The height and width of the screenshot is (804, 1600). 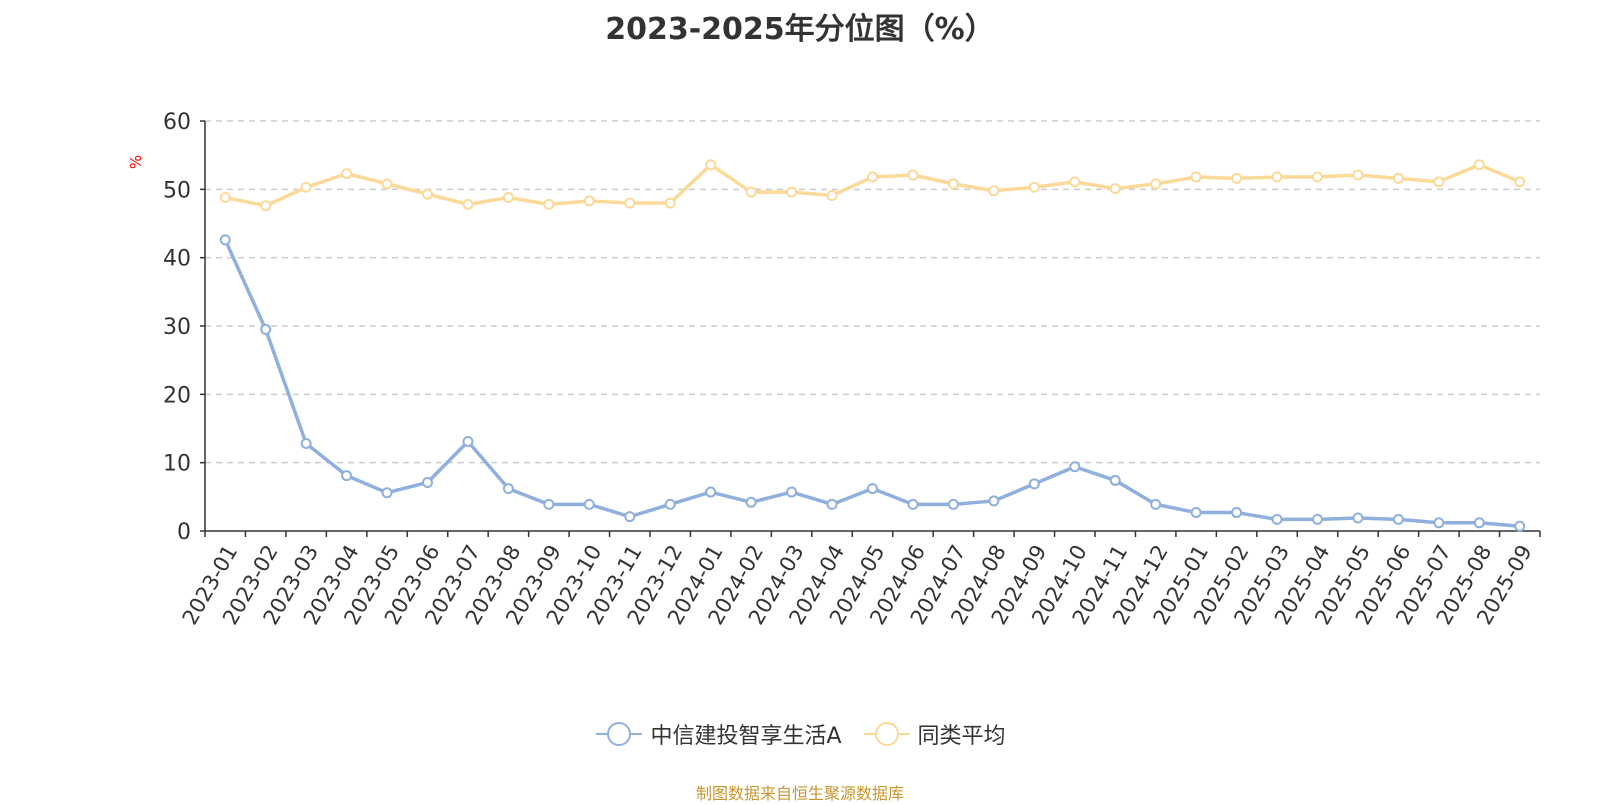 I want to click on y-tick-label: 60, so click(x=177, y=122).